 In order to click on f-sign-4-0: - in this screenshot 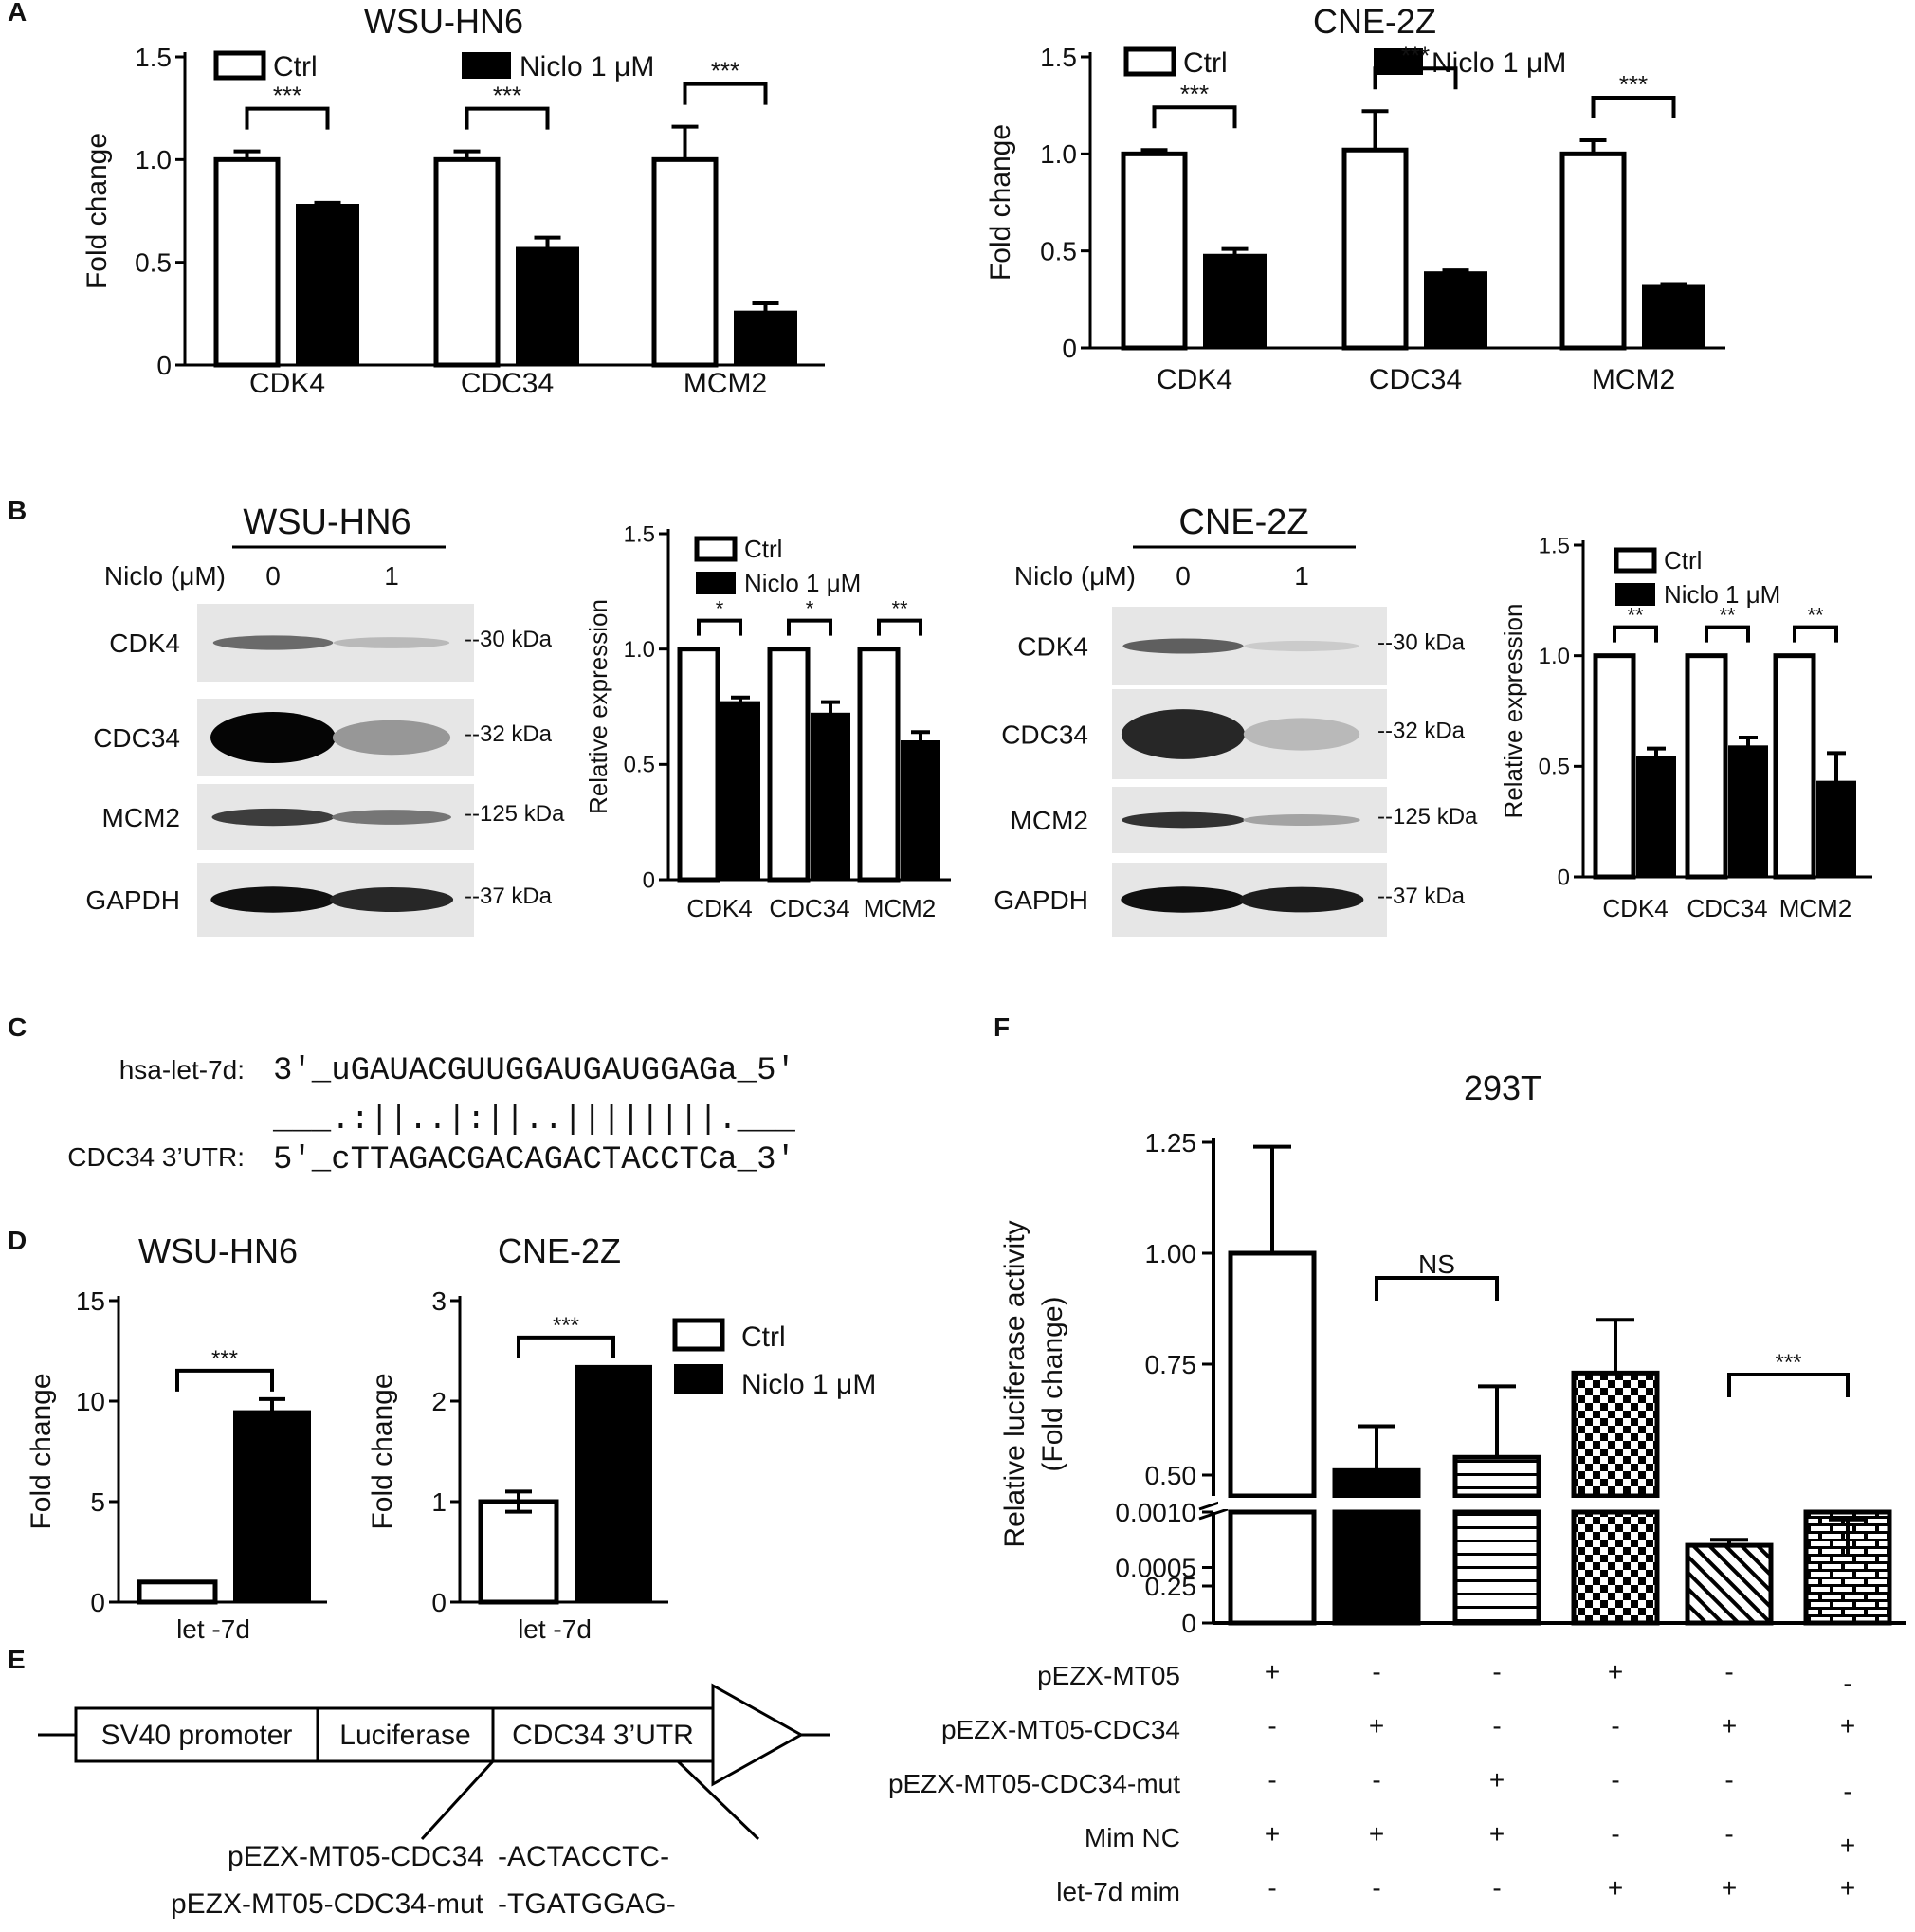, I will do `click(1272, 1888)`.